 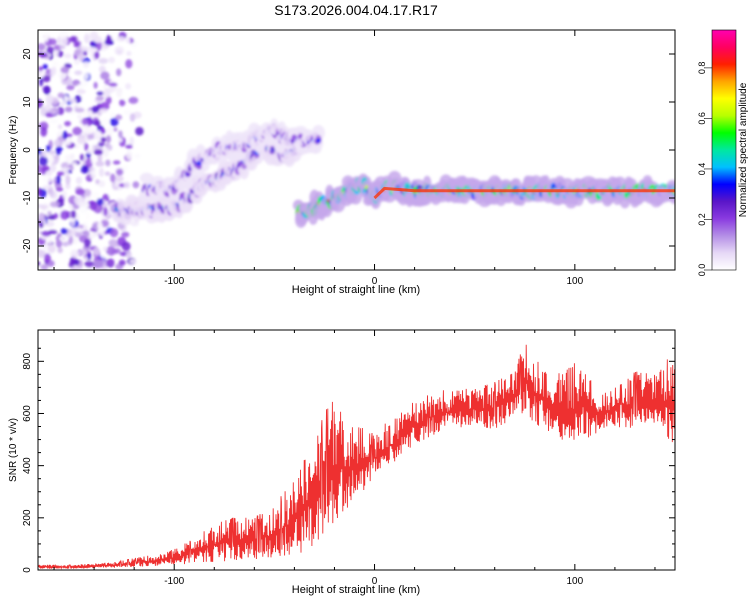 I want to click on colorbar-gradient, so click(x=724, y=150).